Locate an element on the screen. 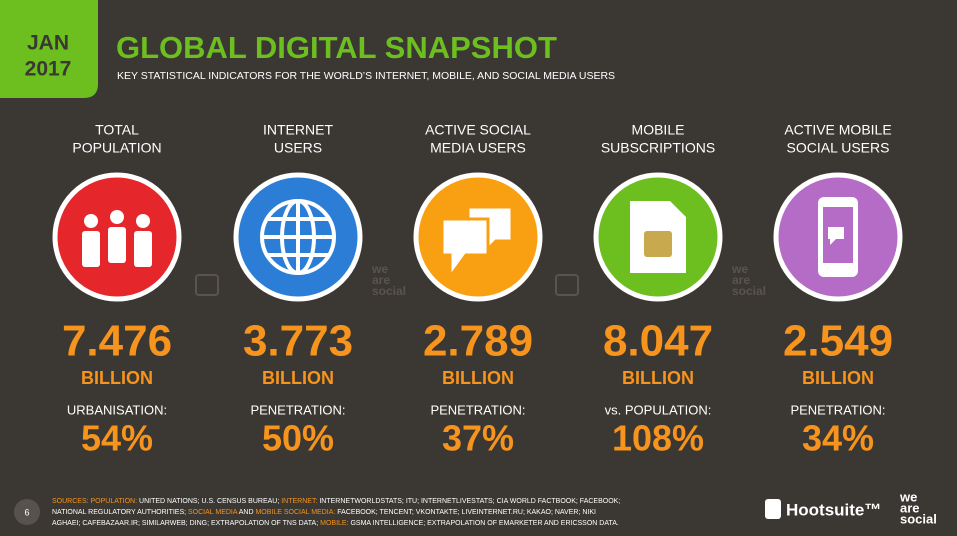  percent: 50% is located at coordinates (298, 438).